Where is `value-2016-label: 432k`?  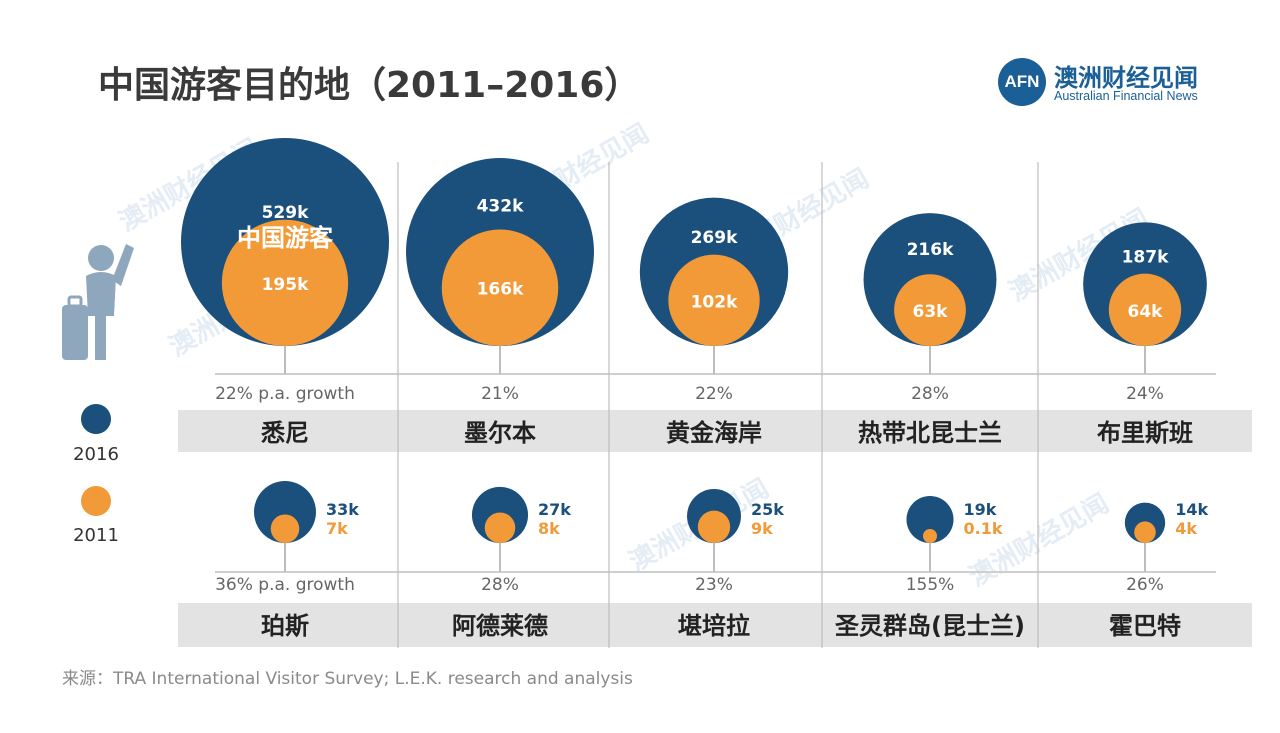 value-2016-label: 432k is located at coordinates (500, 207).